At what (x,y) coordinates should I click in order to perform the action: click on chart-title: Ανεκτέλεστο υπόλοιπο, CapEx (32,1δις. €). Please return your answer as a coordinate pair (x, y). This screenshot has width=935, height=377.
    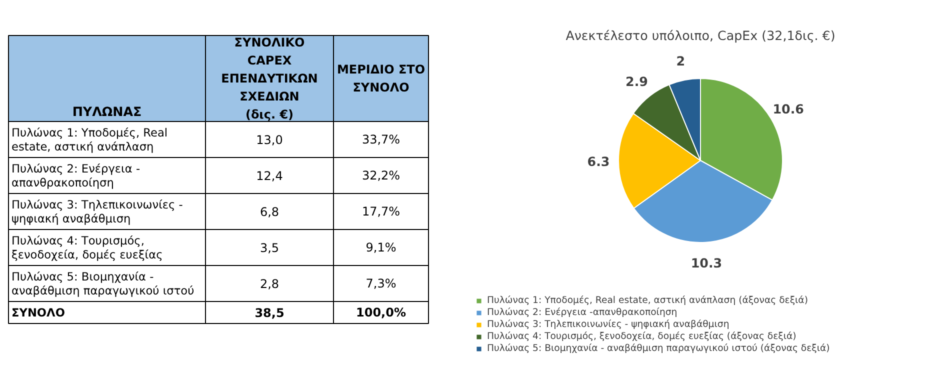
    Looking at the image, I should click on (701, 35).